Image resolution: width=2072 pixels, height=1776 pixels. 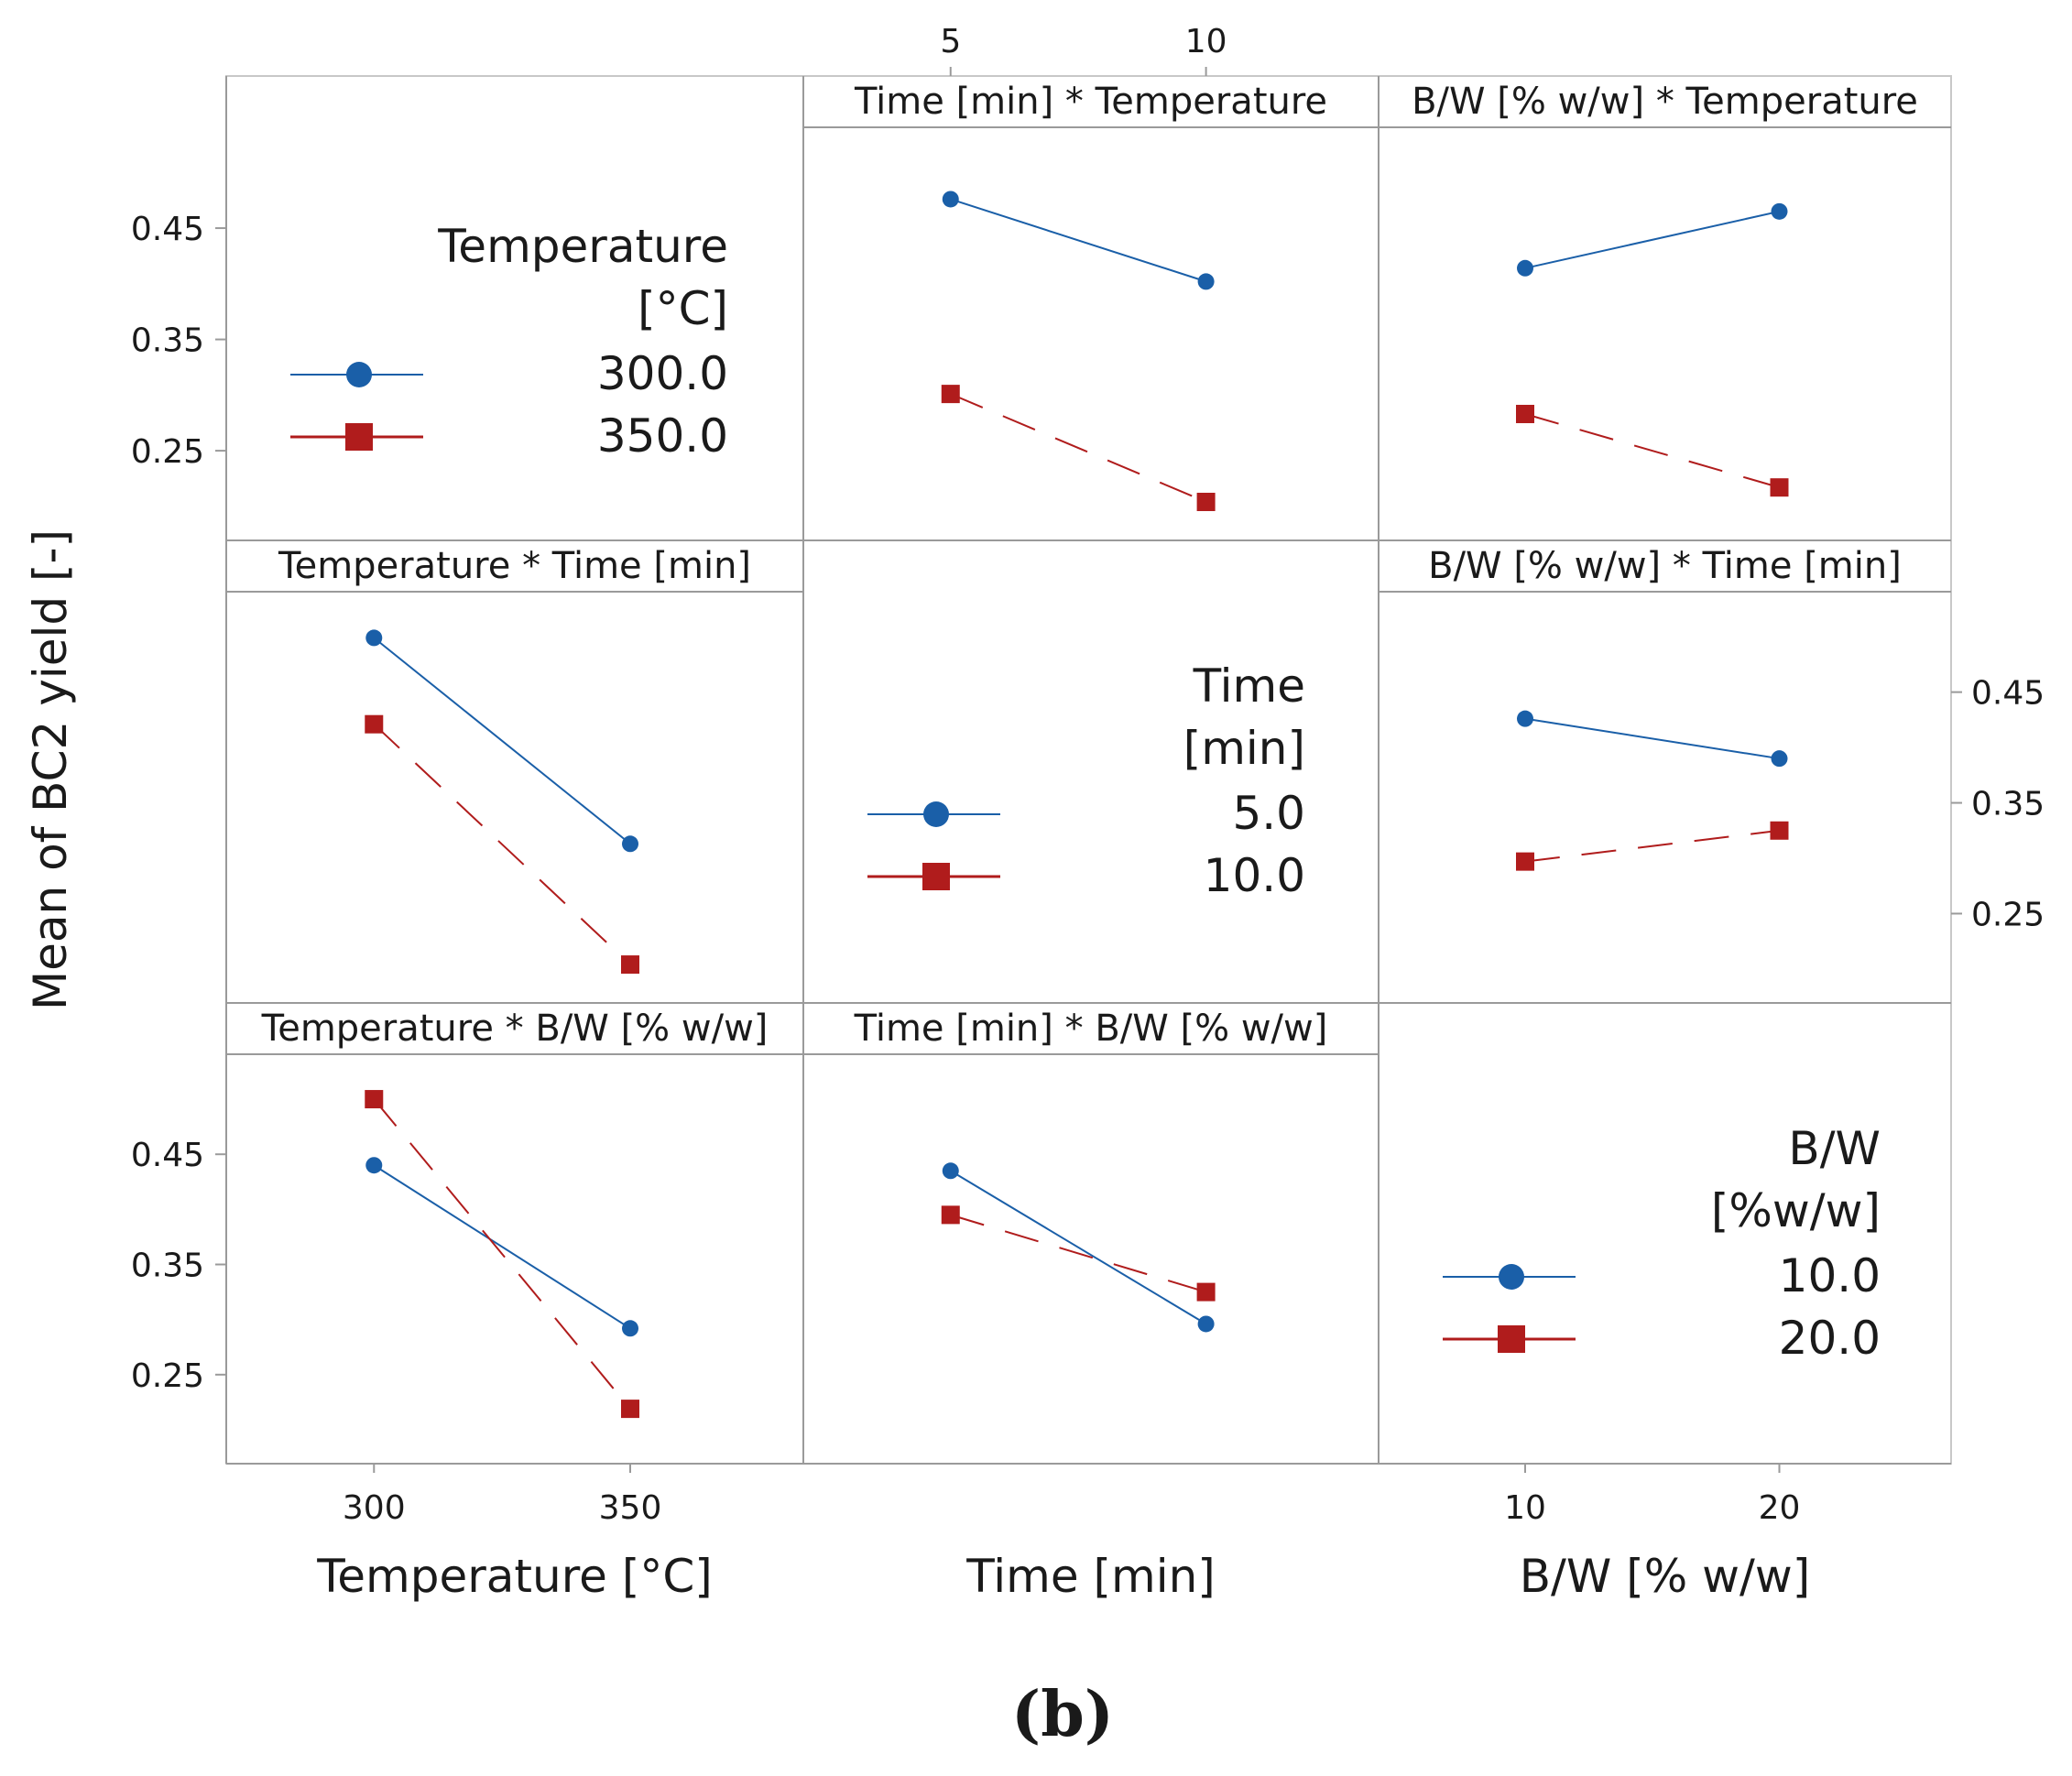 What do you see at coordinates (2008, 694) in the screenshot?
I see `y-tick-label-right: 0.45` at bounding box center [2008, 694].